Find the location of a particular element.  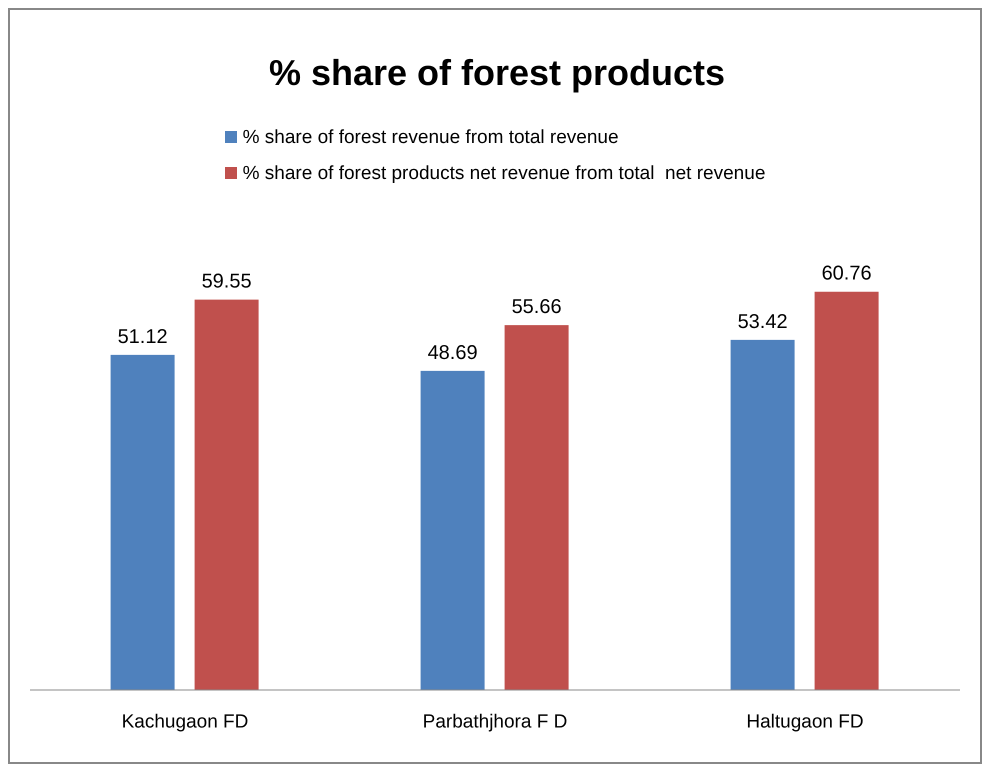

x-tick-label: Parbathjhora F D is located at coordinates (495, 721).